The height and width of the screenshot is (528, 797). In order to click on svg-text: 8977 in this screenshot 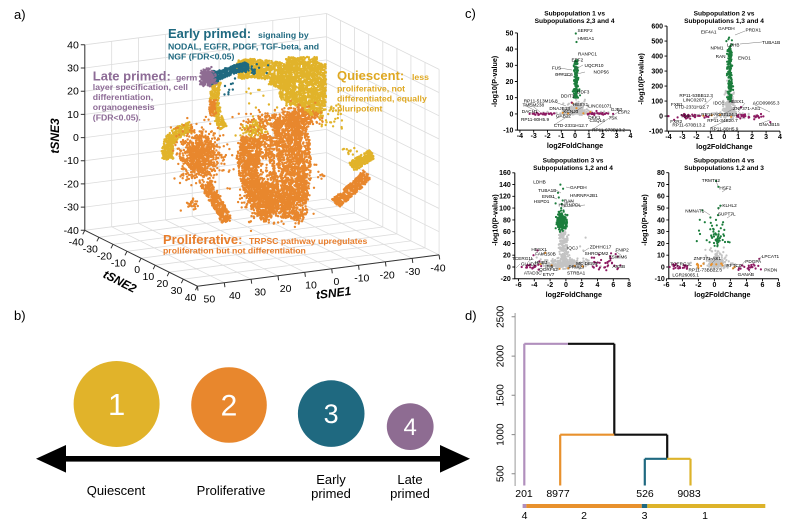, I will do `click(558, 494)`.